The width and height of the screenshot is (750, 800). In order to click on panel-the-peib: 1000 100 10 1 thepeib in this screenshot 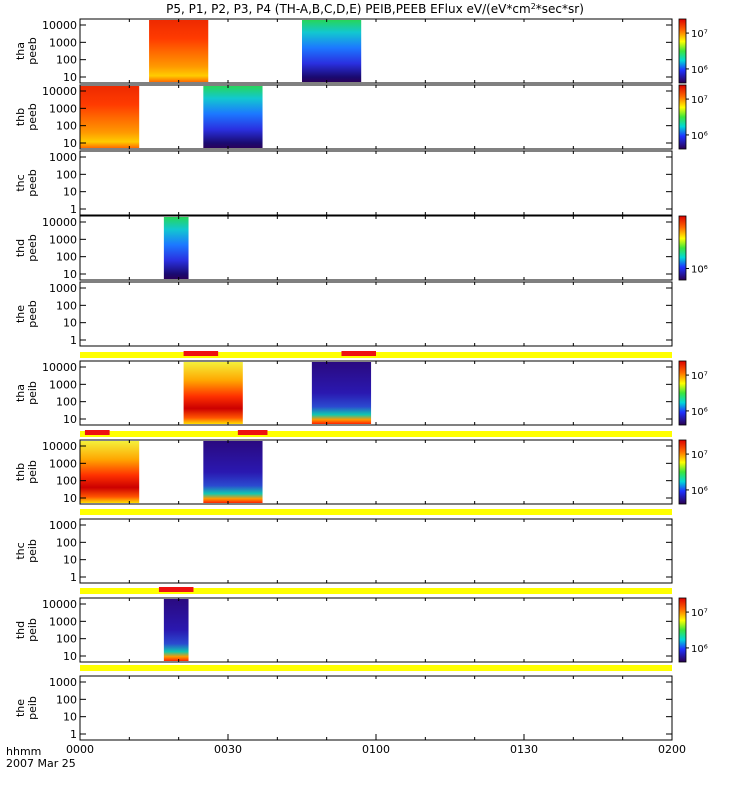, I will do `click(343, 708)`.